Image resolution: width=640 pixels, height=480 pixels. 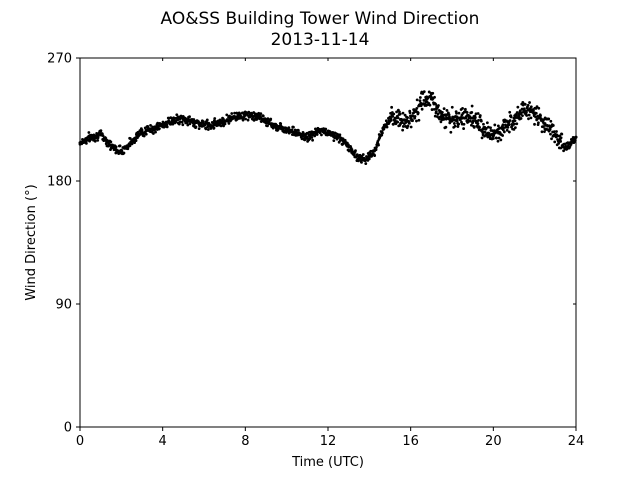 What do you see at coordinates (31, 242) in the screenshot?
I see `y-axis-label: Wind Direction (°)` at bounding box center [31, 242].